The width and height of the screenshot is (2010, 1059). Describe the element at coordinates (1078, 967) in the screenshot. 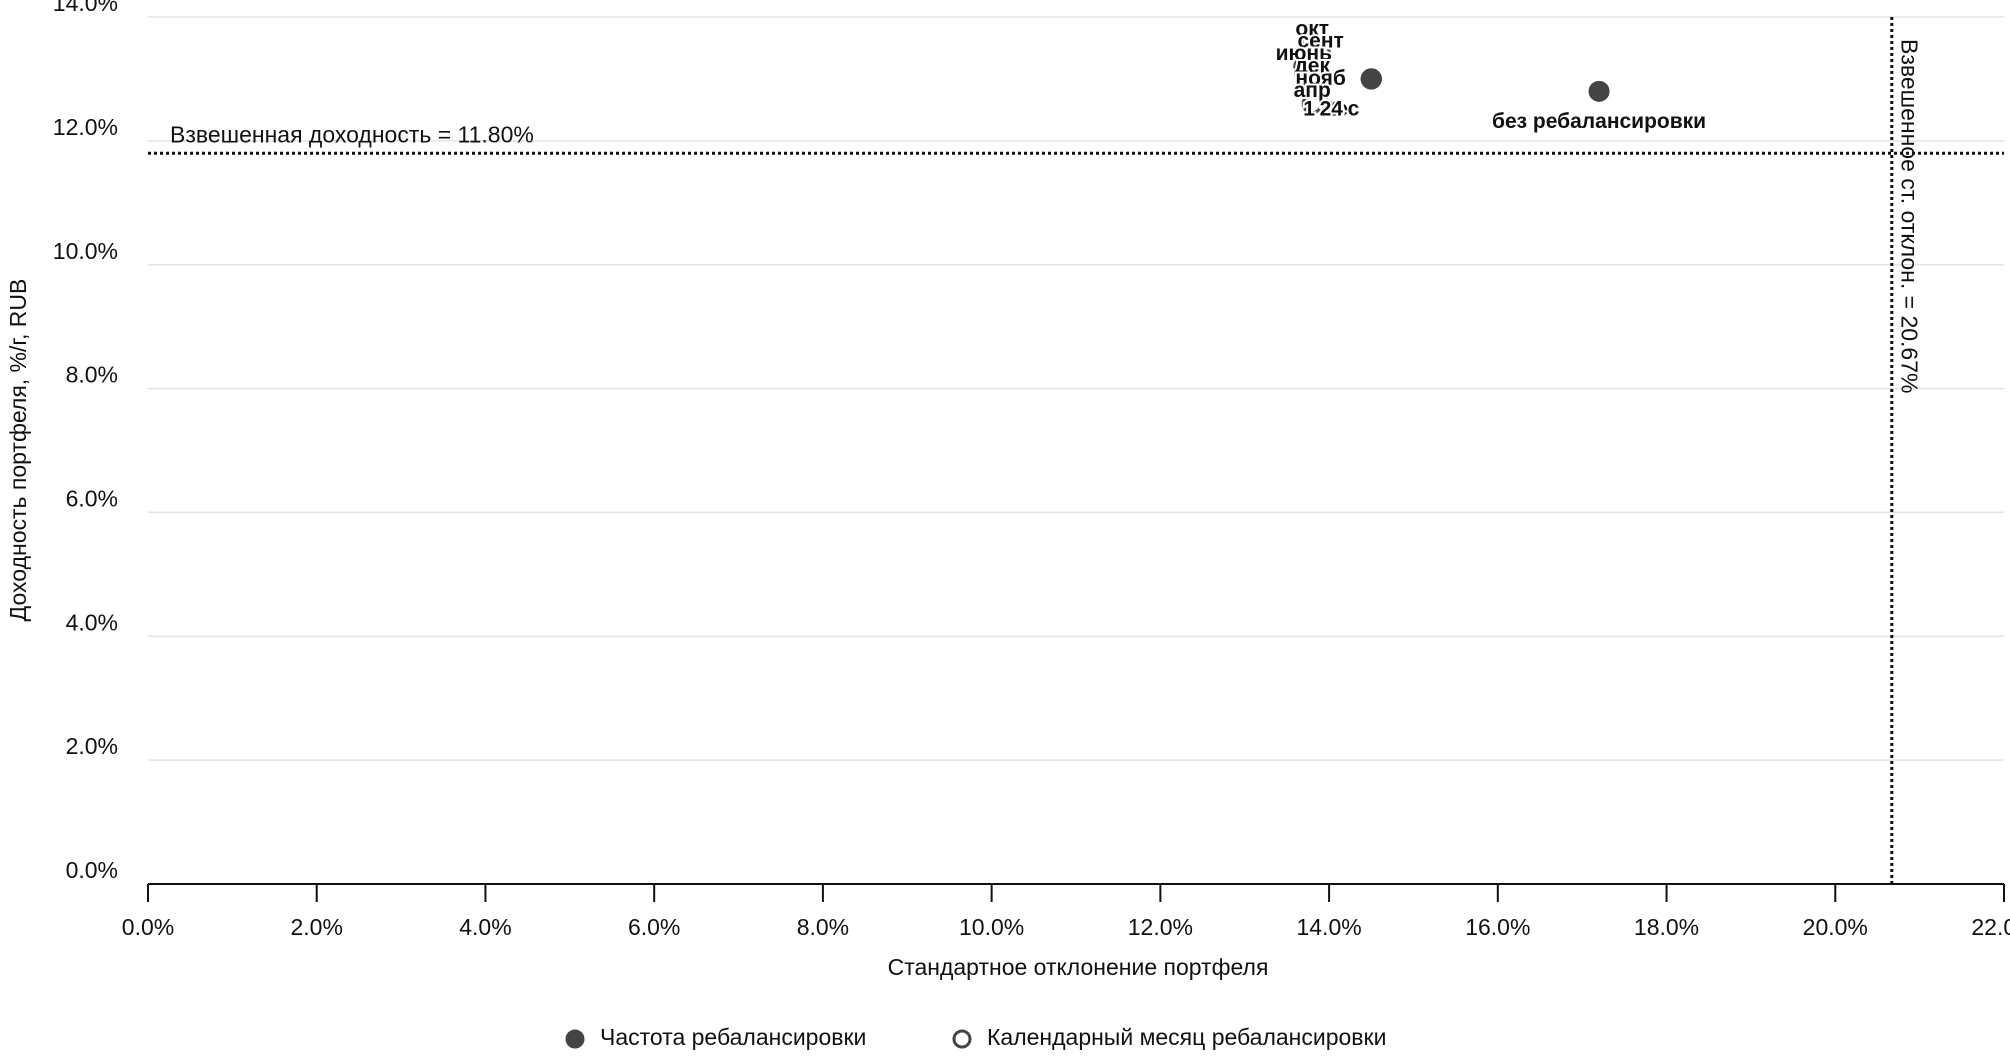

I see `x-axis-title: Стандартное отклонение портфеля` at that location.